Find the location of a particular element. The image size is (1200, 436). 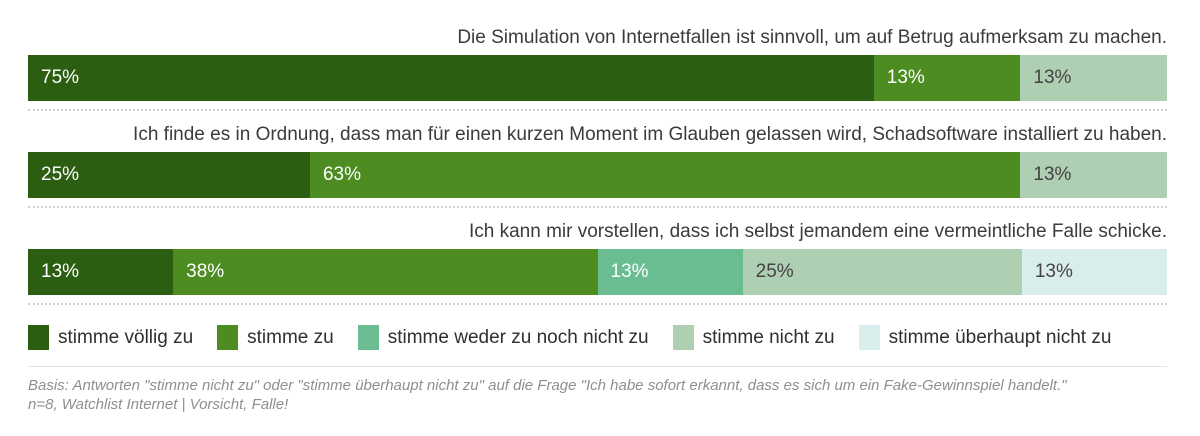

stacked-bar: 25% 63% 13% is located at coordinates (598, 175).